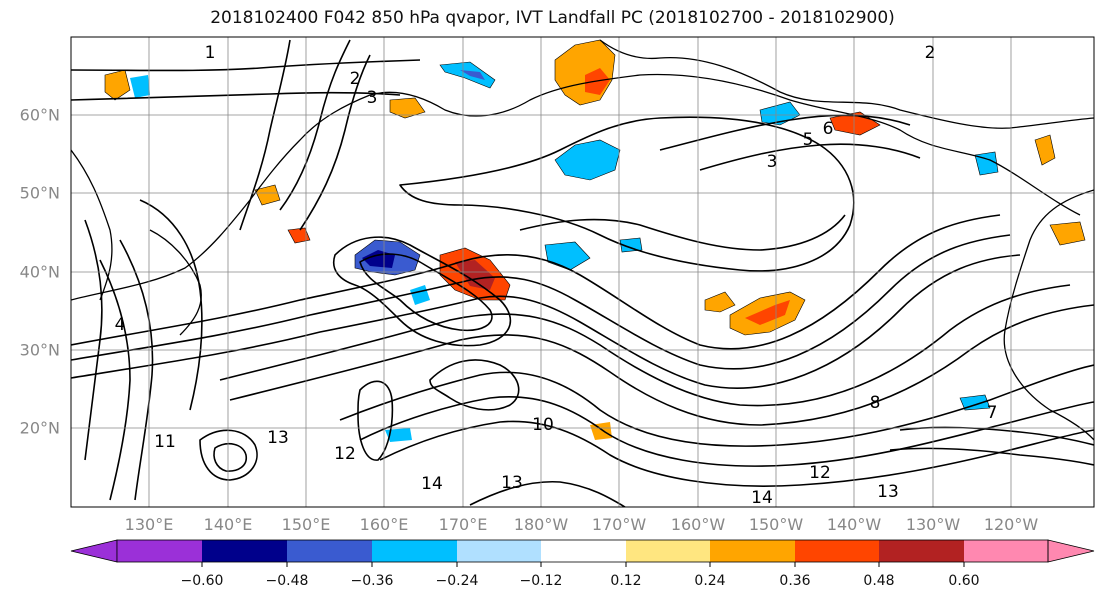 Image resolution: width=1105 pixels, height=601 pixels. Describe the element at coordinates (306, 524) in the screenshot. I see `lon-label: 150°E` at that location.